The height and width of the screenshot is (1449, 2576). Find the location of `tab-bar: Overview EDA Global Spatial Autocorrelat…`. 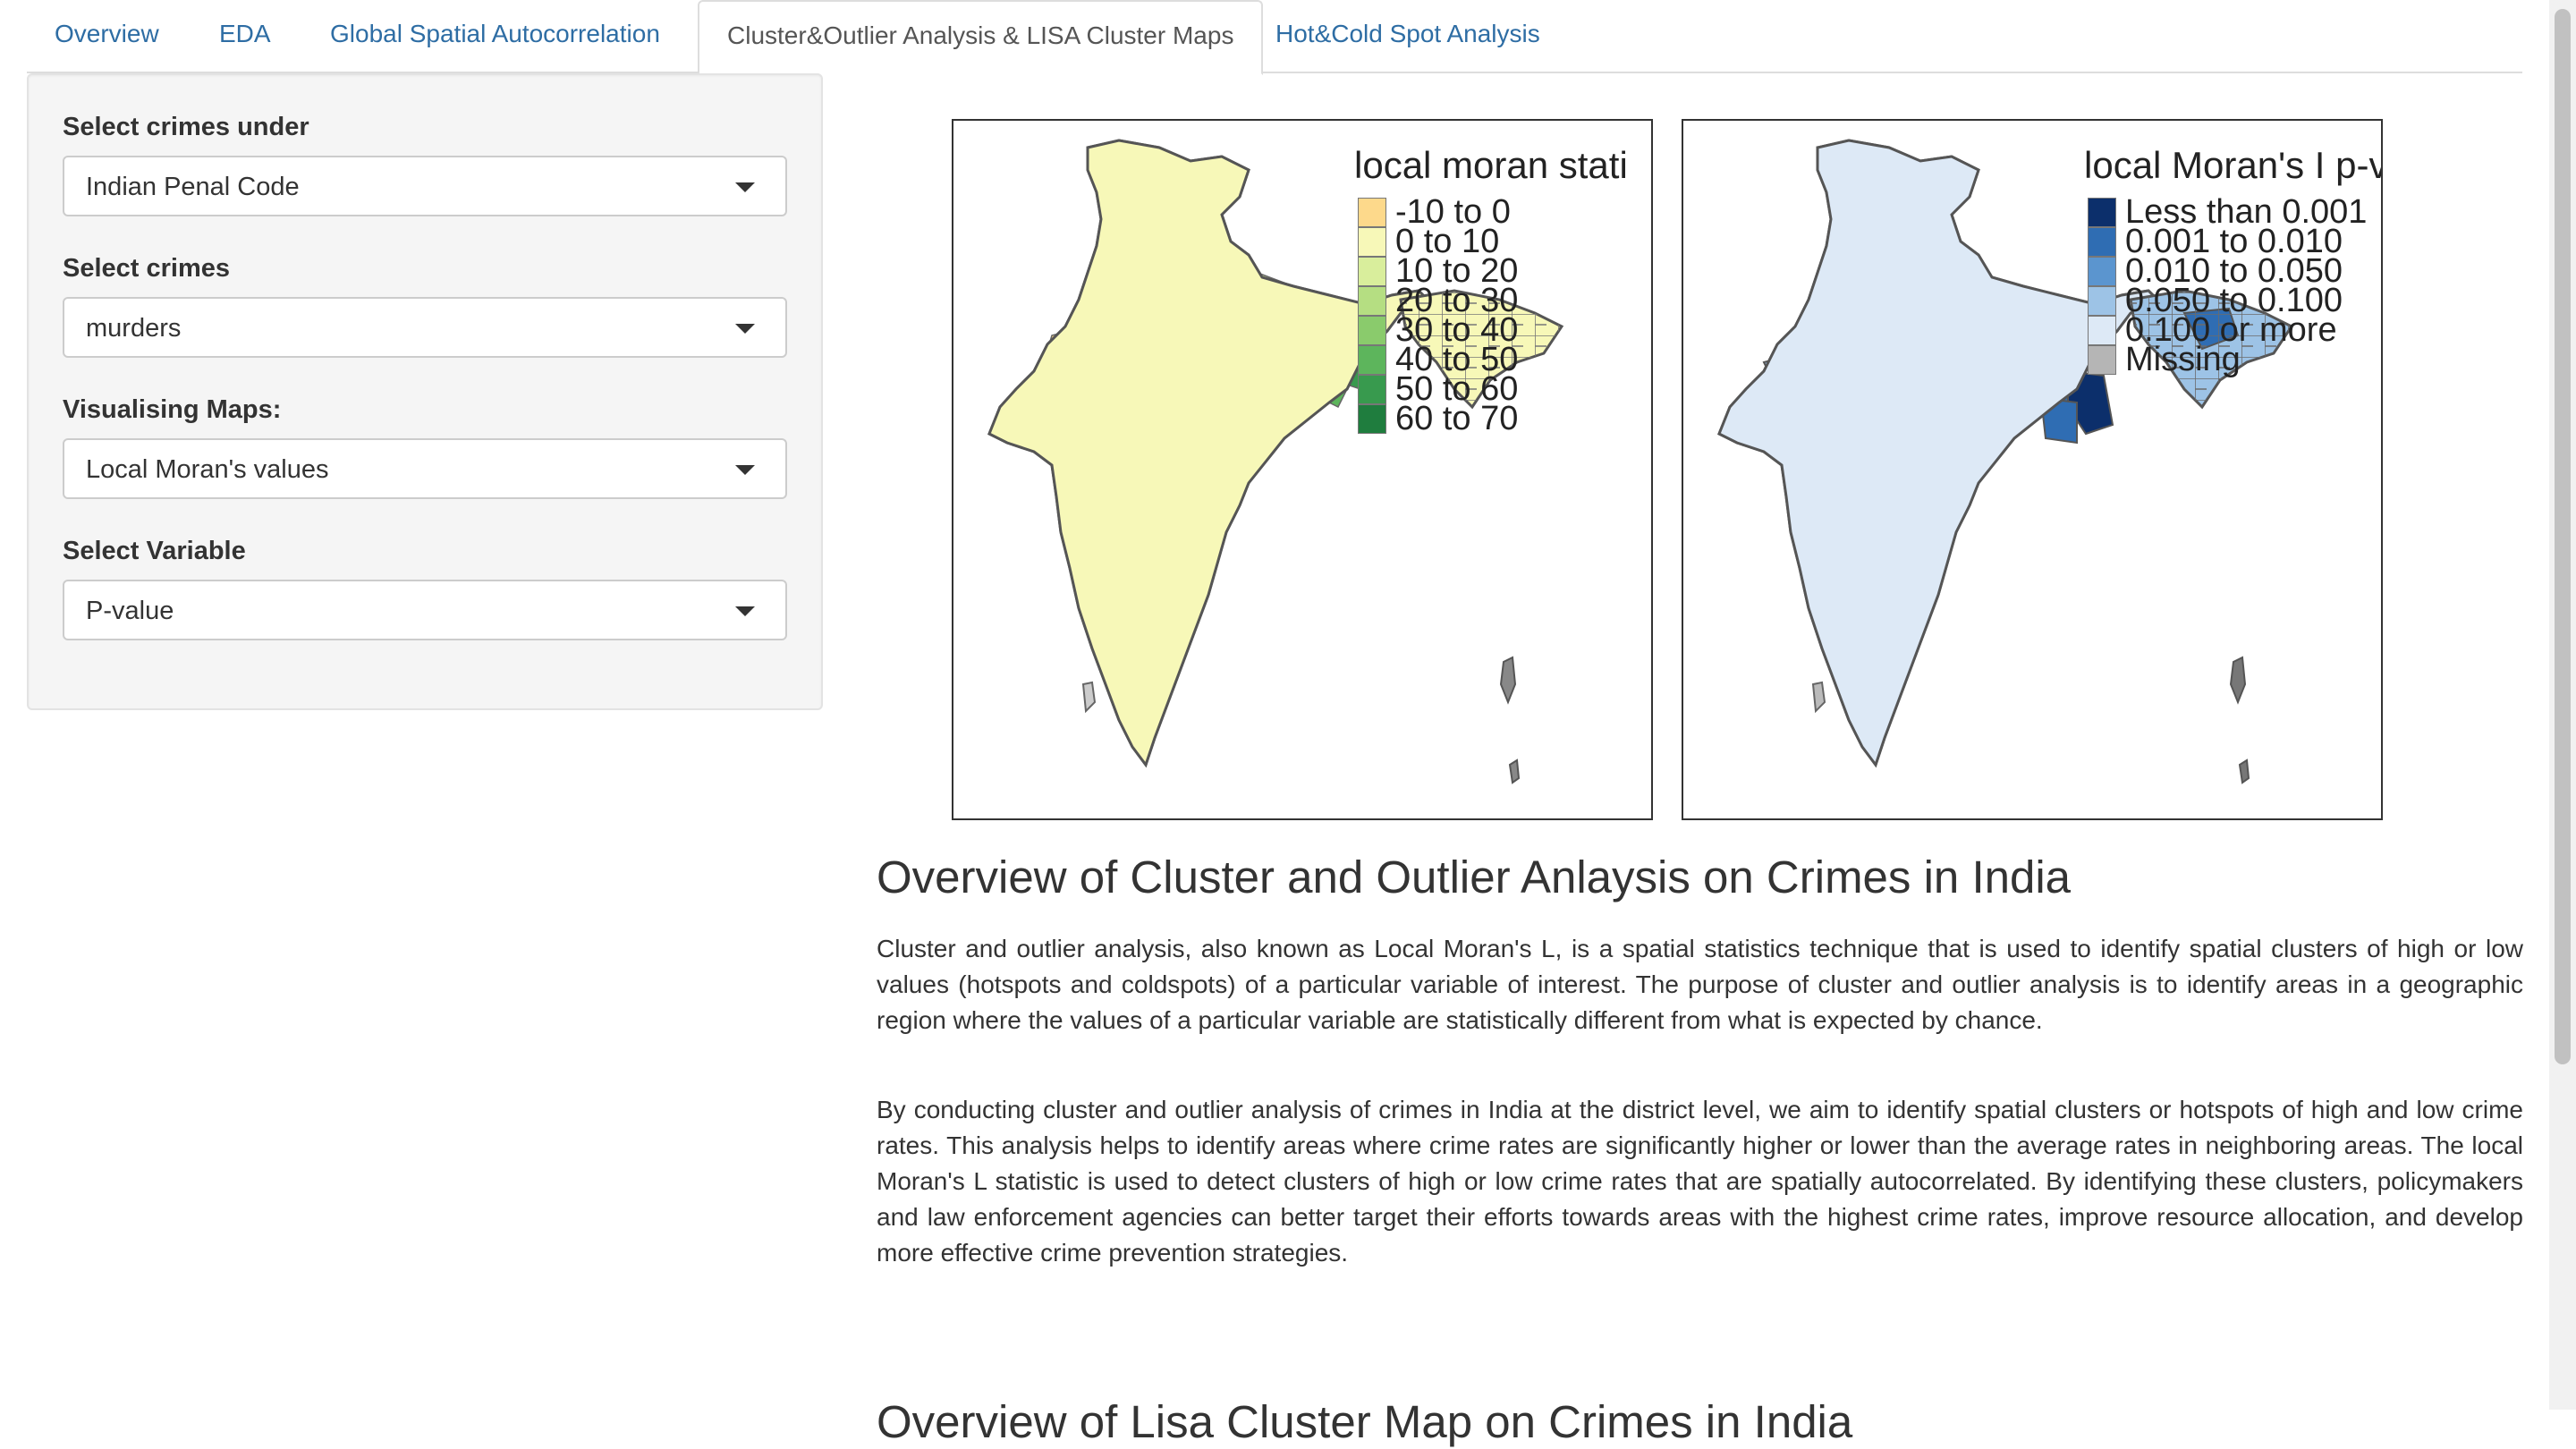

tab-bar: Overview EDA Global Spatial Autocorrelat… is located at coordinates (1274, 37).